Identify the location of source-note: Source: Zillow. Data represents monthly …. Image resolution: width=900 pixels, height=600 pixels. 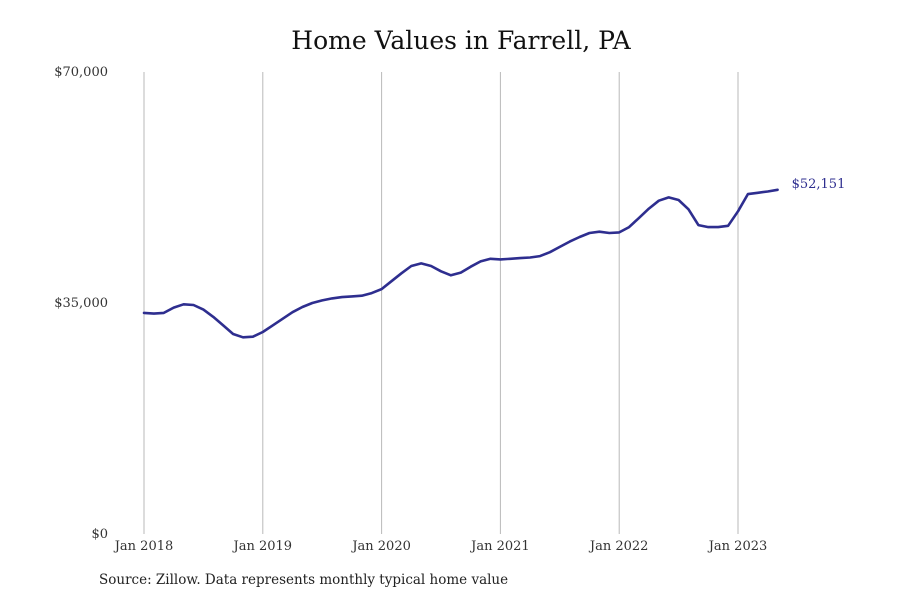
(304, 580).